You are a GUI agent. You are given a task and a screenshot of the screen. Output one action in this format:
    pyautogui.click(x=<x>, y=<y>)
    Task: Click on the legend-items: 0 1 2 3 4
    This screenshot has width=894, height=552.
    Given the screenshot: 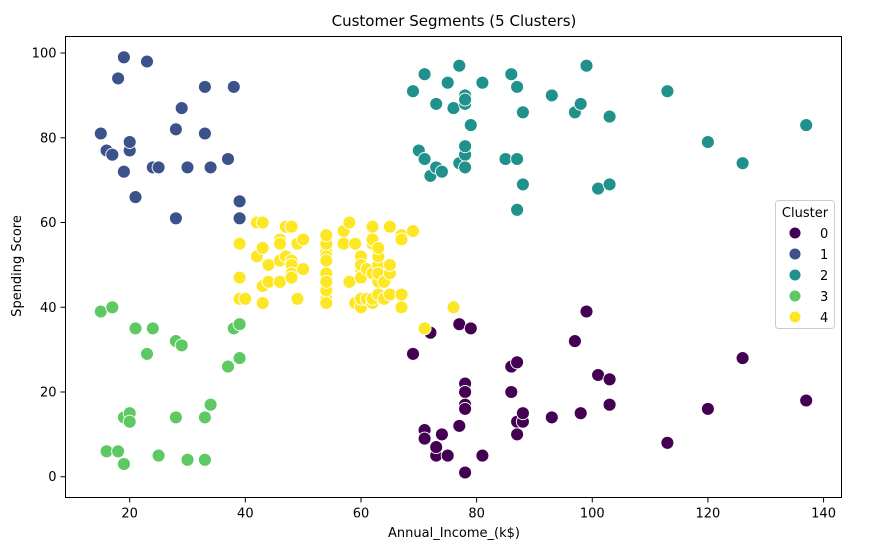 What is the action you would take?
    pyautogui.click(x=808, y=276)
    